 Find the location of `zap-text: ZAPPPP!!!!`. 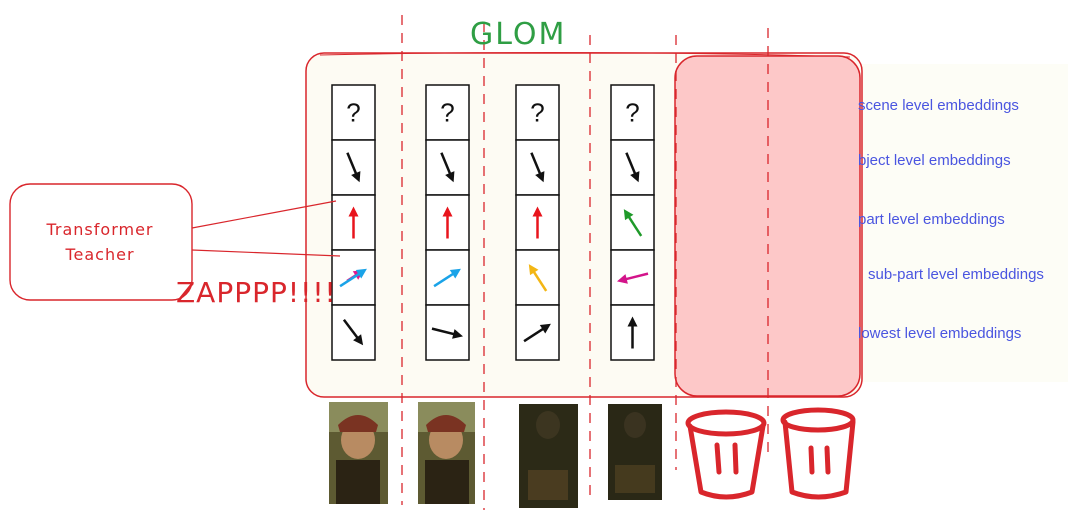

zap-text: ZAPPPP!!!! is located at coordinates (256, 292).